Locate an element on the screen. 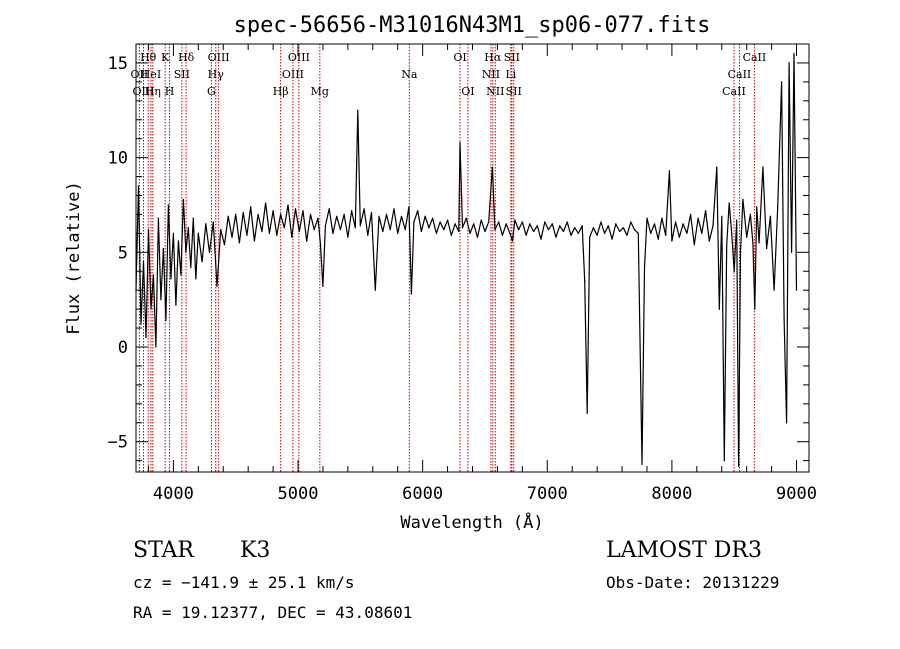  line-marker-label-4: Hη is located at coordinates (153, 91).